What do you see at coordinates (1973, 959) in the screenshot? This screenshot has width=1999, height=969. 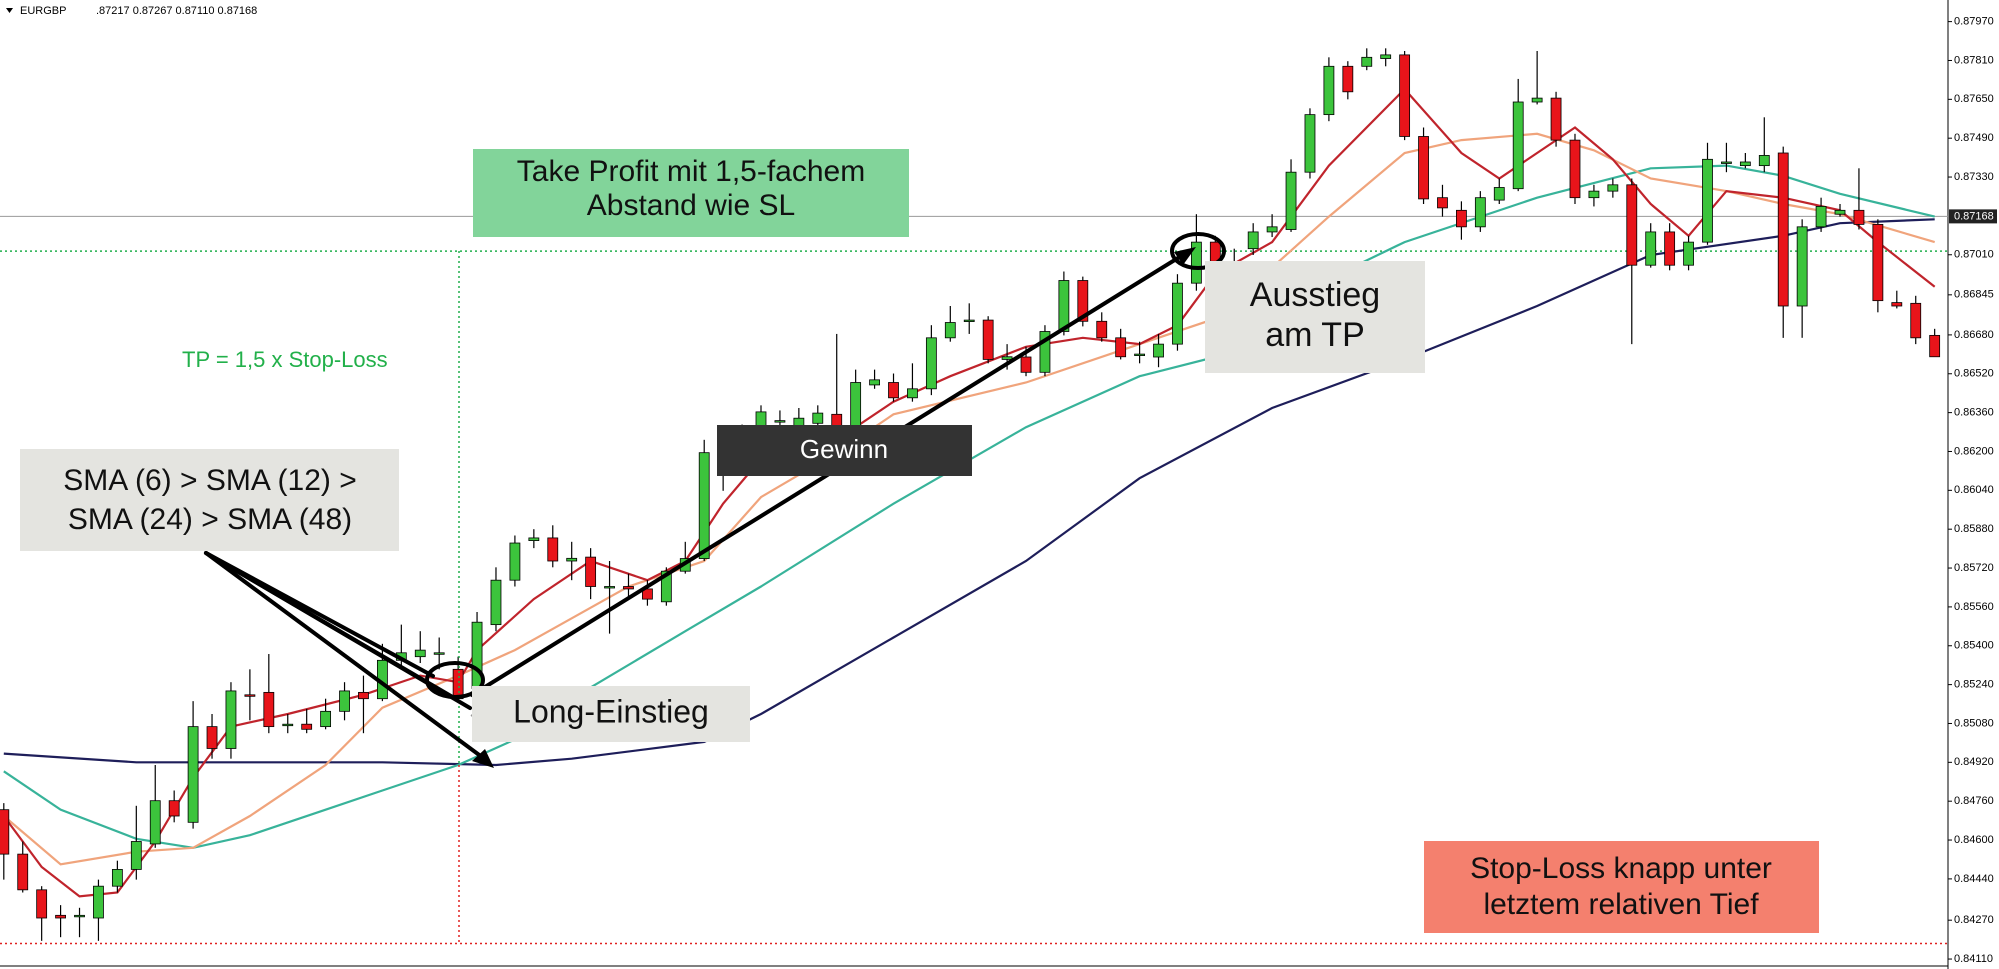 I see `y-tick-label: 0.84110` at bounding box center [1973, 959].